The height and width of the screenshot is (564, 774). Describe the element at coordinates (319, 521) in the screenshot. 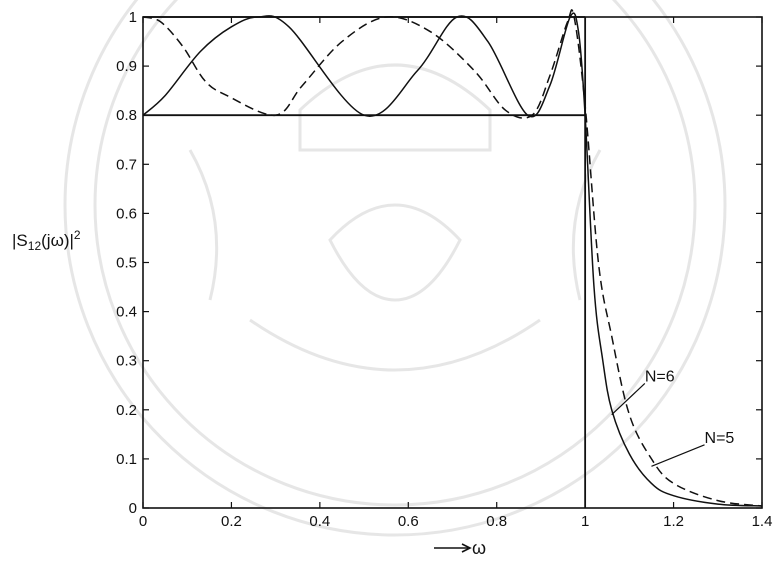

I see `x-tick-label: 0.4` at that location.